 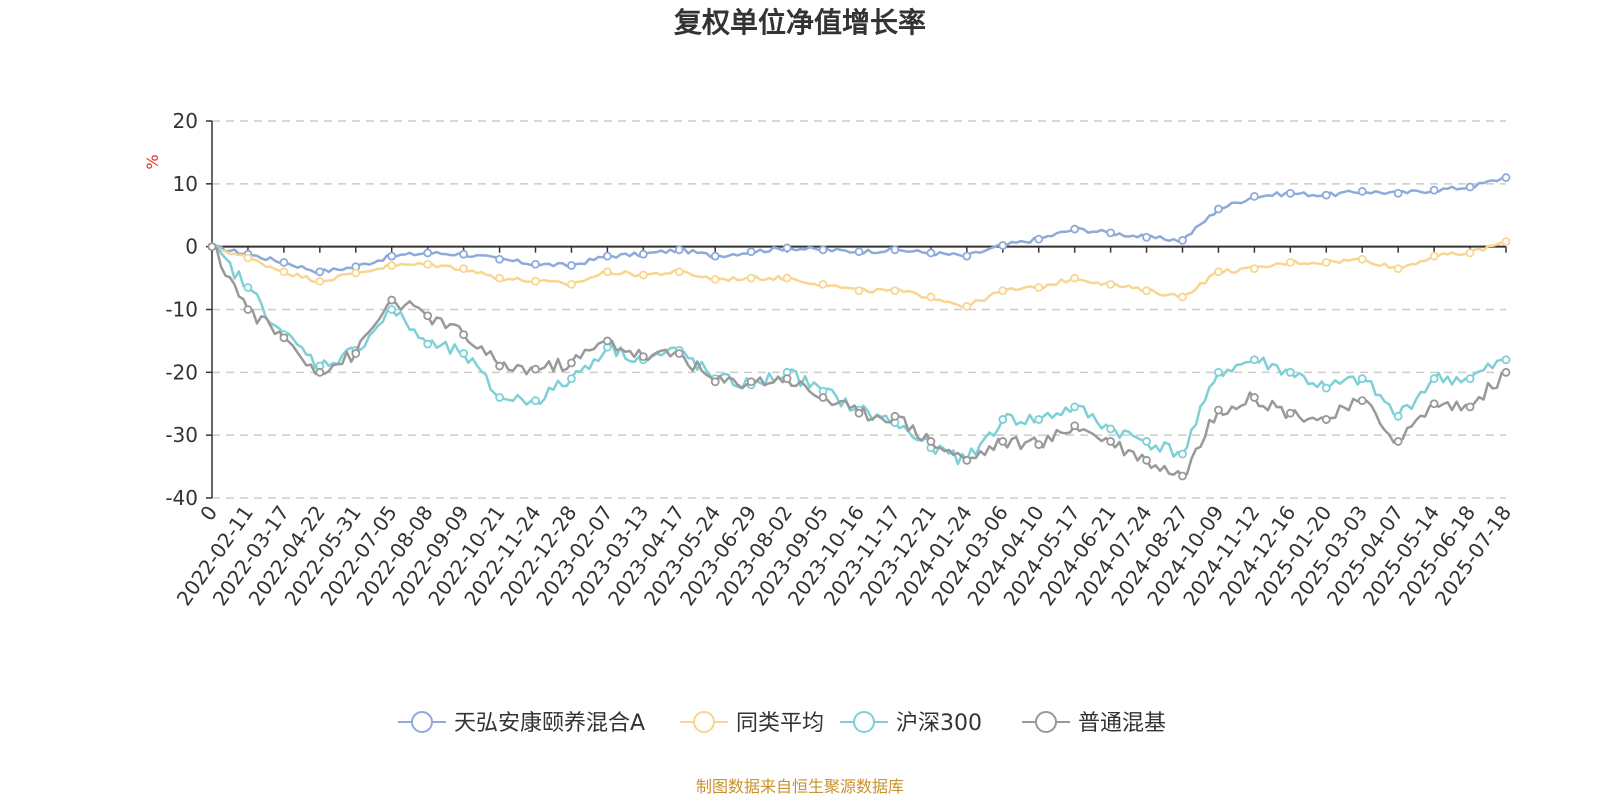 What do you see at coordinates (911, 723) in the screenshot?
I see `legend-item-2: 沪深300` at bounding box center [911, 723].